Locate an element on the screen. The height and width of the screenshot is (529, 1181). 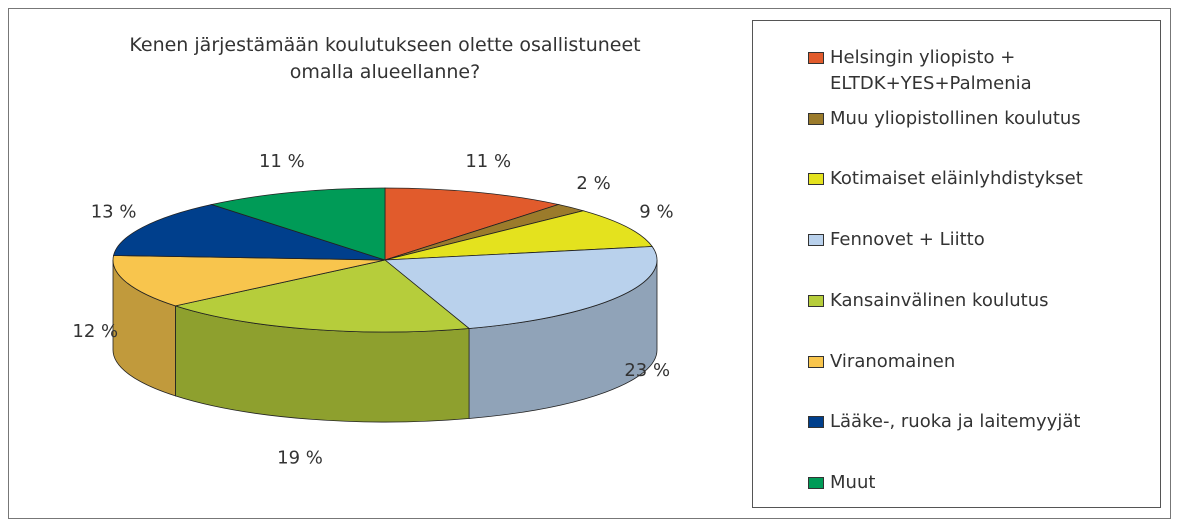
legend-label: Muu yliopistollinen koulutus is located at coordinates (955, 118).